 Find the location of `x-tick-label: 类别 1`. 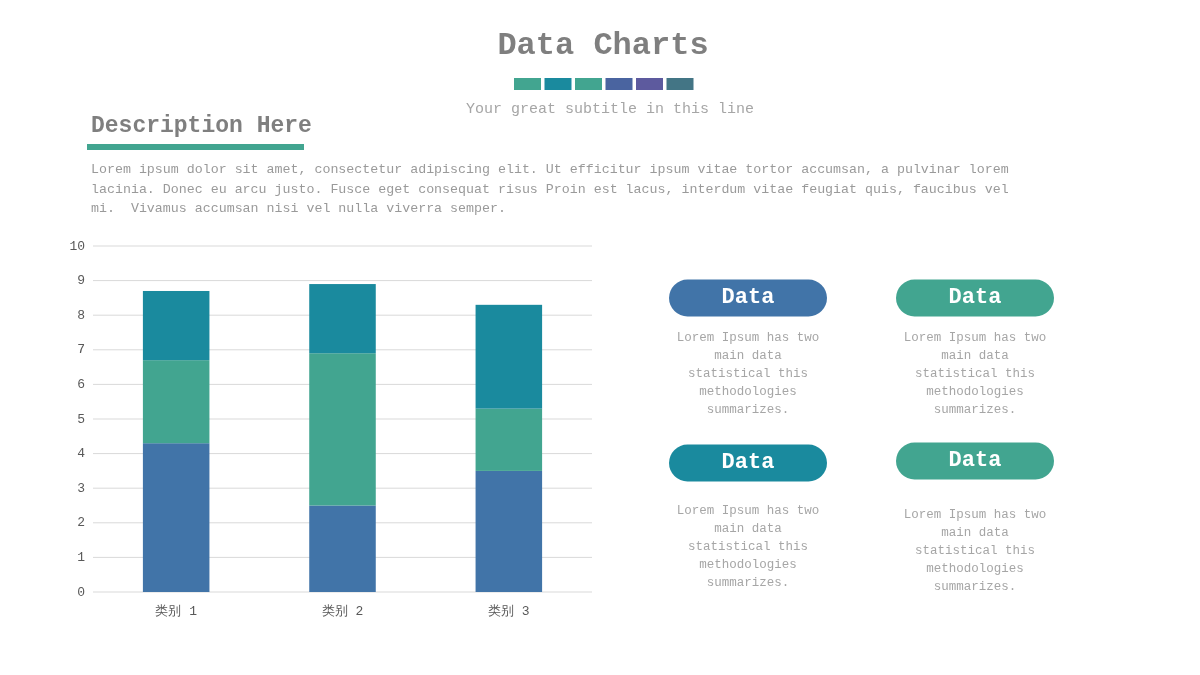

x-tick-label: 类别 1 is located at coordinates (176, 611).